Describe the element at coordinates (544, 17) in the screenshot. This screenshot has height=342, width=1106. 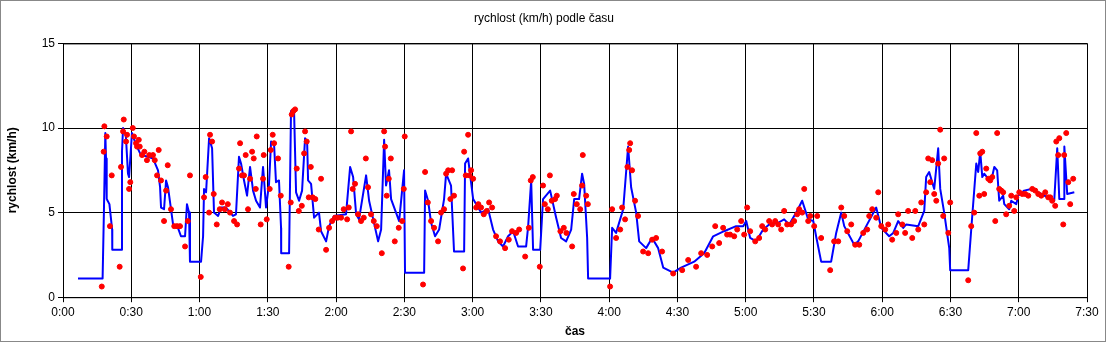
I see `chart-title: rychlost (km/h) podle času` at that location.